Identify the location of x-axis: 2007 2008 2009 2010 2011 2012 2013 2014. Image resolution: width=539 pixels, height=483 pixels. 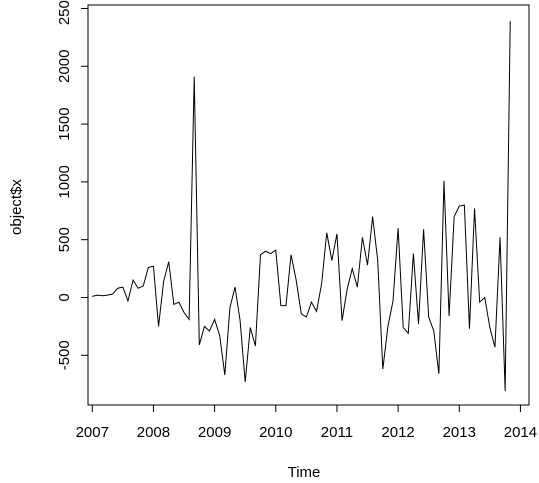
(306, 422).